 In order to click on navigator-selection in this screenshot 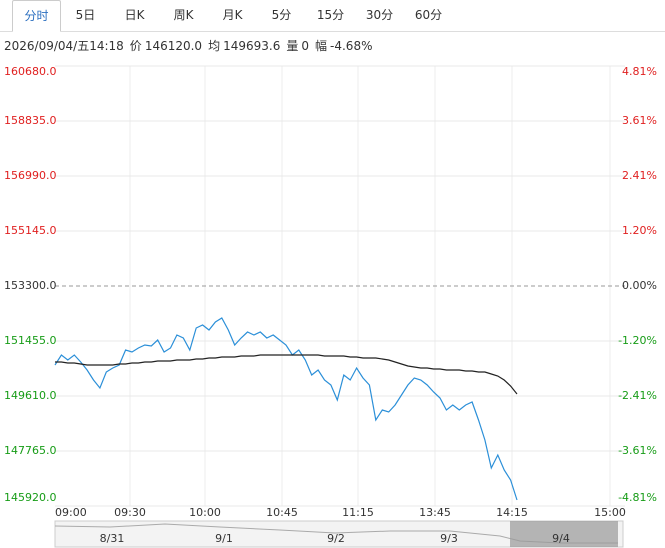, I will do `click(564, 534)`.